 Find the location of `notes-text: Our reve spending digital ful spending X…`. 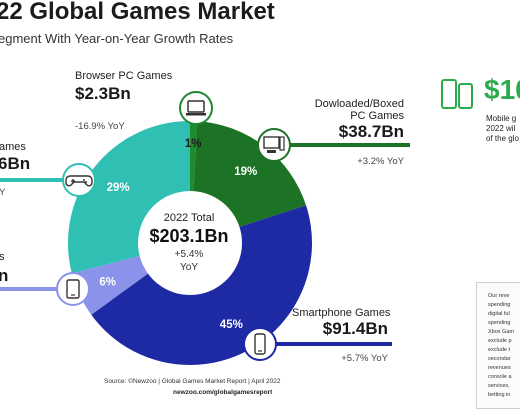

notes-text: Our reve spending digital ful spending X… is located at coordinates (501, 345).